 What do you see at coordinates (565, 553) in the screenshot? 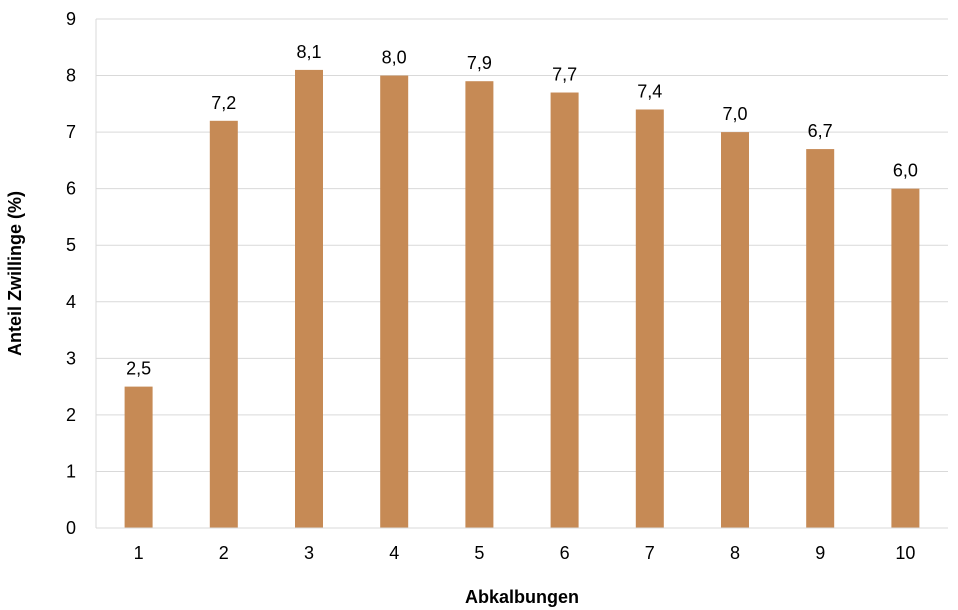
I see `x-tick-label: 6` at bounding box center [565, 553].